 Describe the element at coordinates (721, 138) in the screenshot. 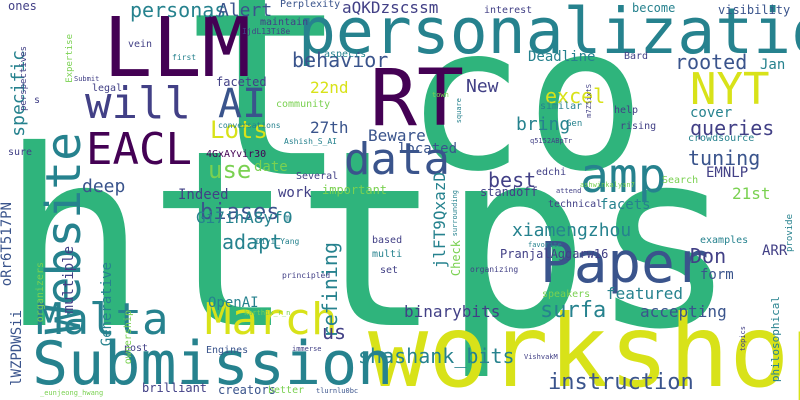

I see `word-crowdsource: crowdsource` at that location.